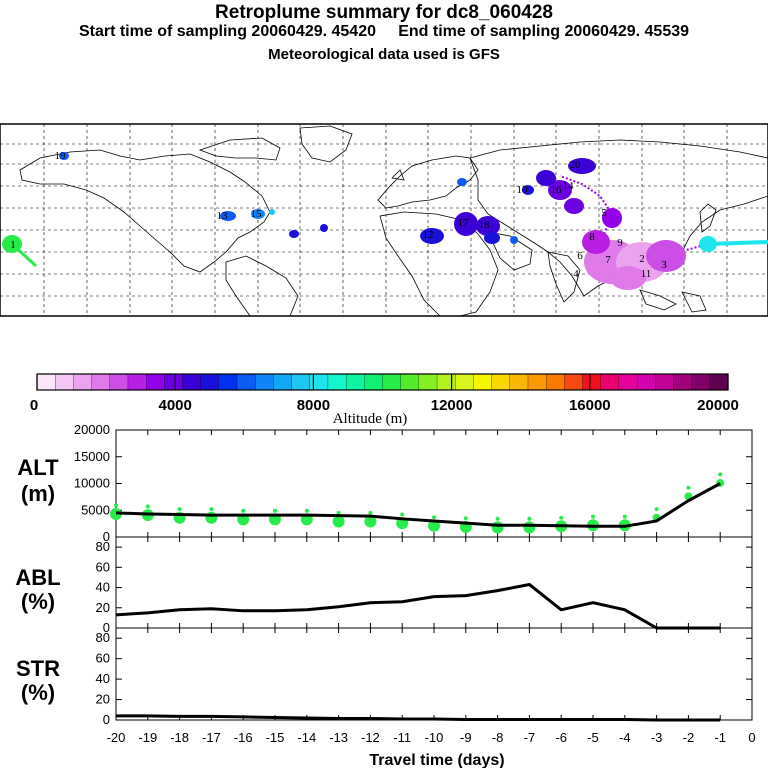  I want to click on colorbar-tick-label: 4000, so click(175, 405).